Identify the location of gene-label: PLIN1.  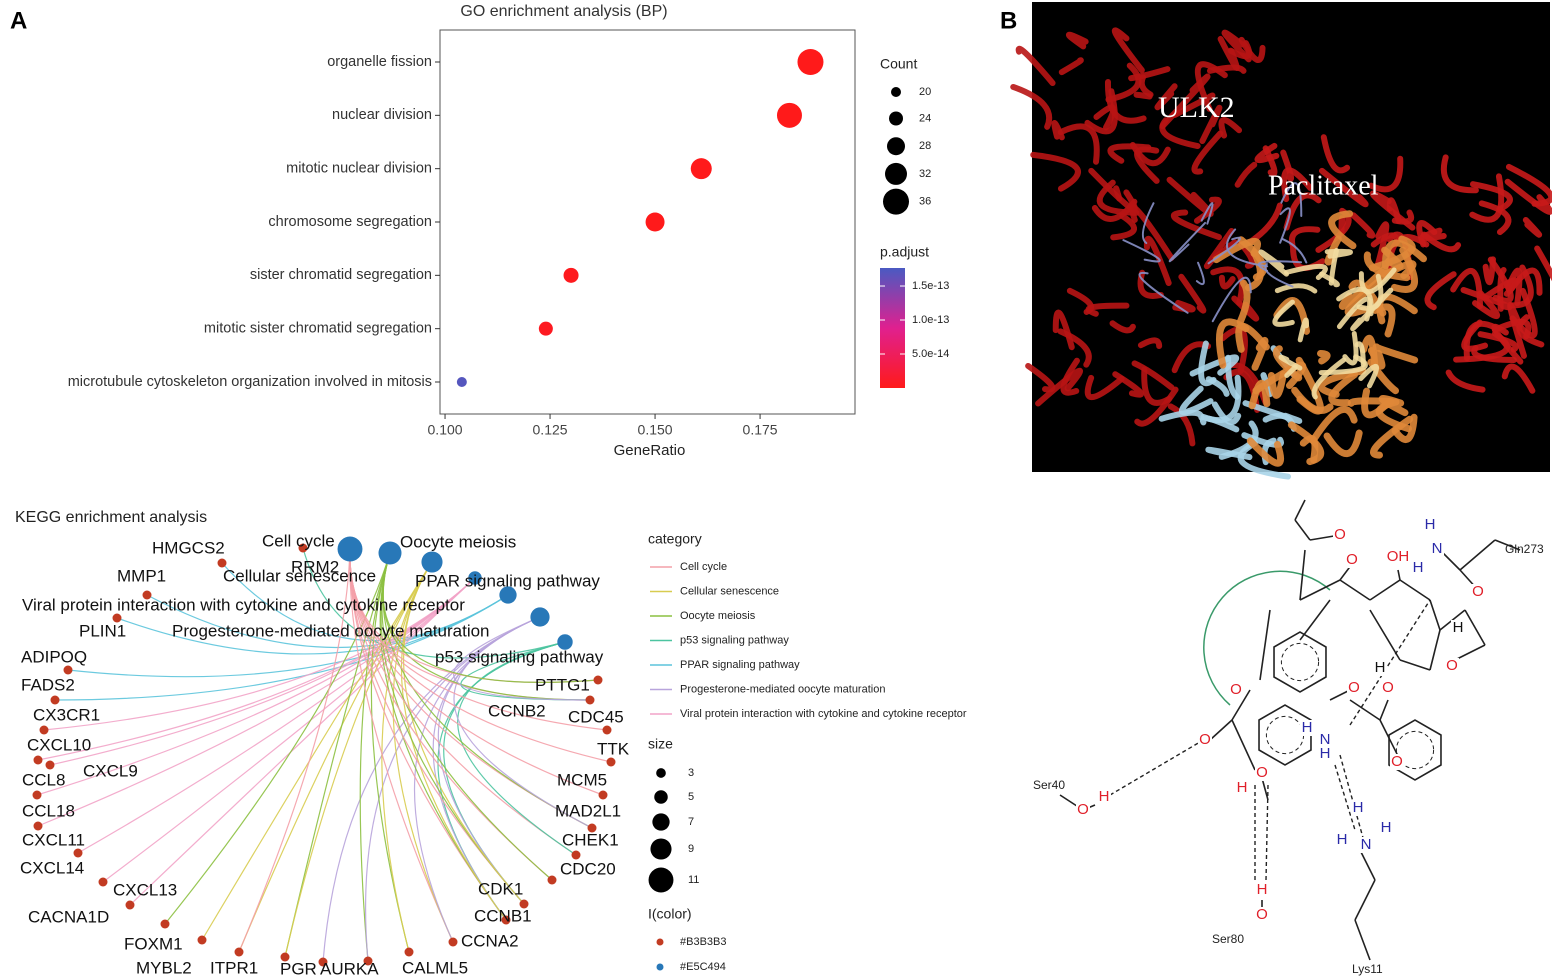
(102, 630).